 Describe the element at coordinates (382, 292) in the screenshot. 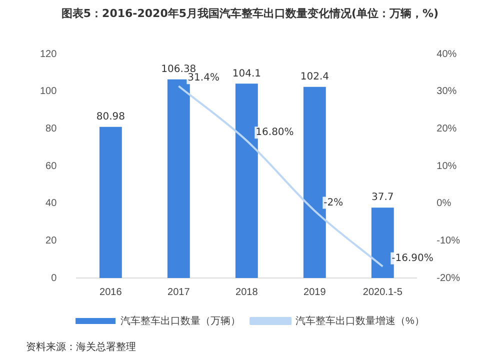

I see `x-tick-label: 2020.1-5` at that location.